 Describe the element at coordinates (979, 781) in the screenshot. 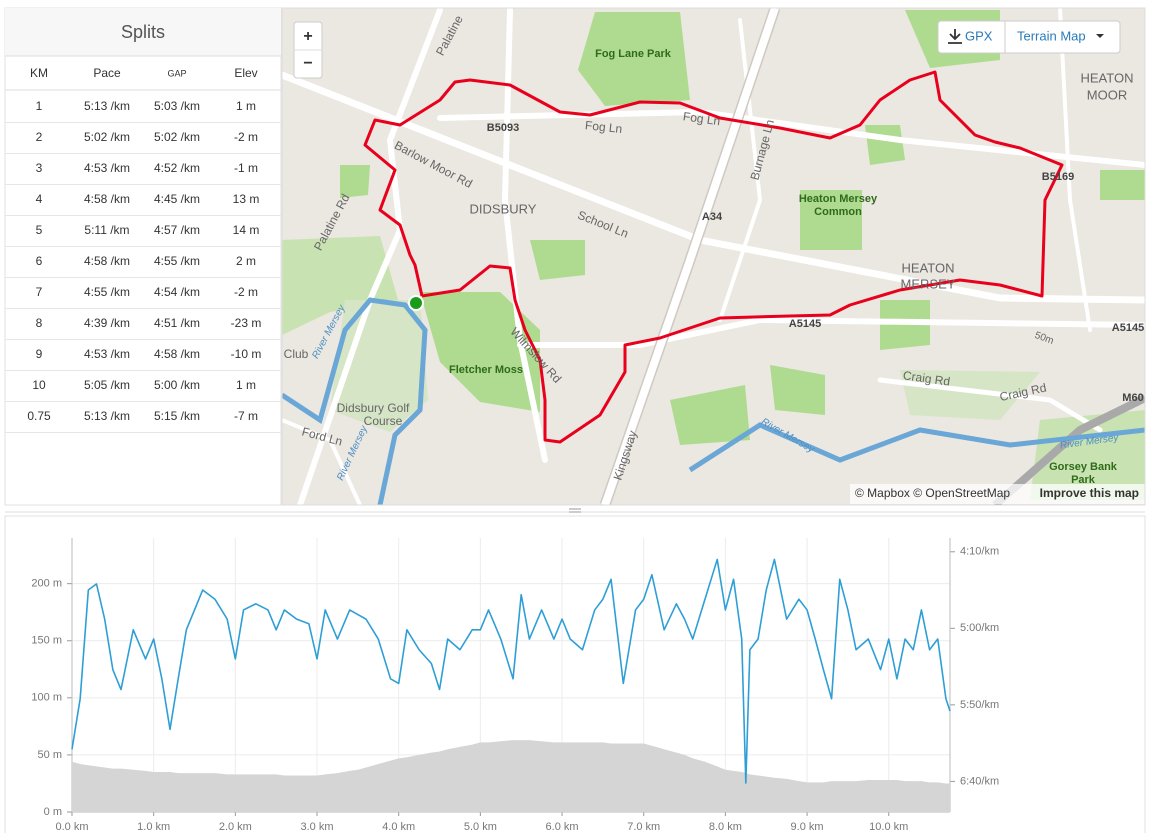

I see `y2-tick-label: 6:40/km` at that location.